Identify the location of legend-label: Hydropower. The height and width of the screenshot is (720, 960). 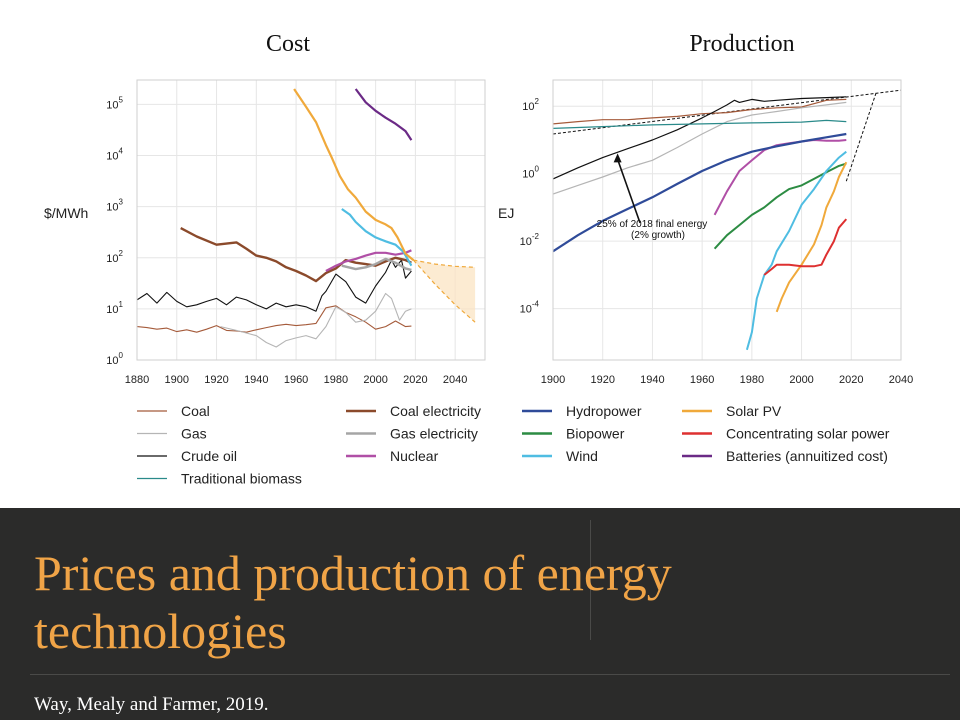
(604, 411).